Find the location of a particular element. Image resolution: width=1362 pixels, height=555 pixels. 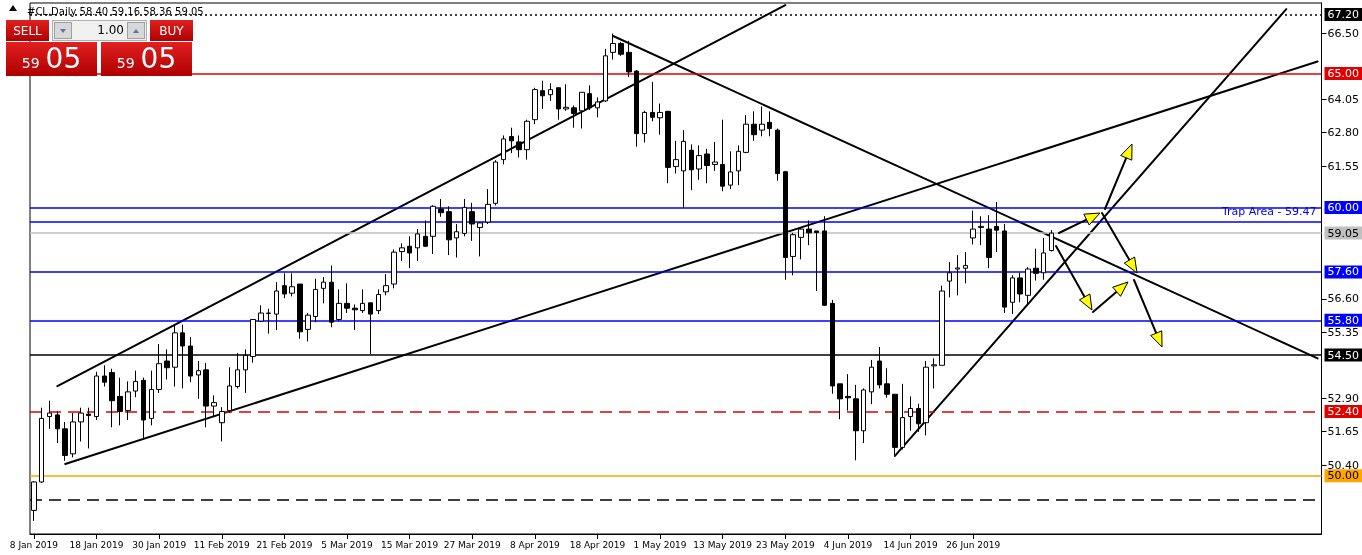

x-tick-label: 1 May 2019 is located at coordinates (660, 544).